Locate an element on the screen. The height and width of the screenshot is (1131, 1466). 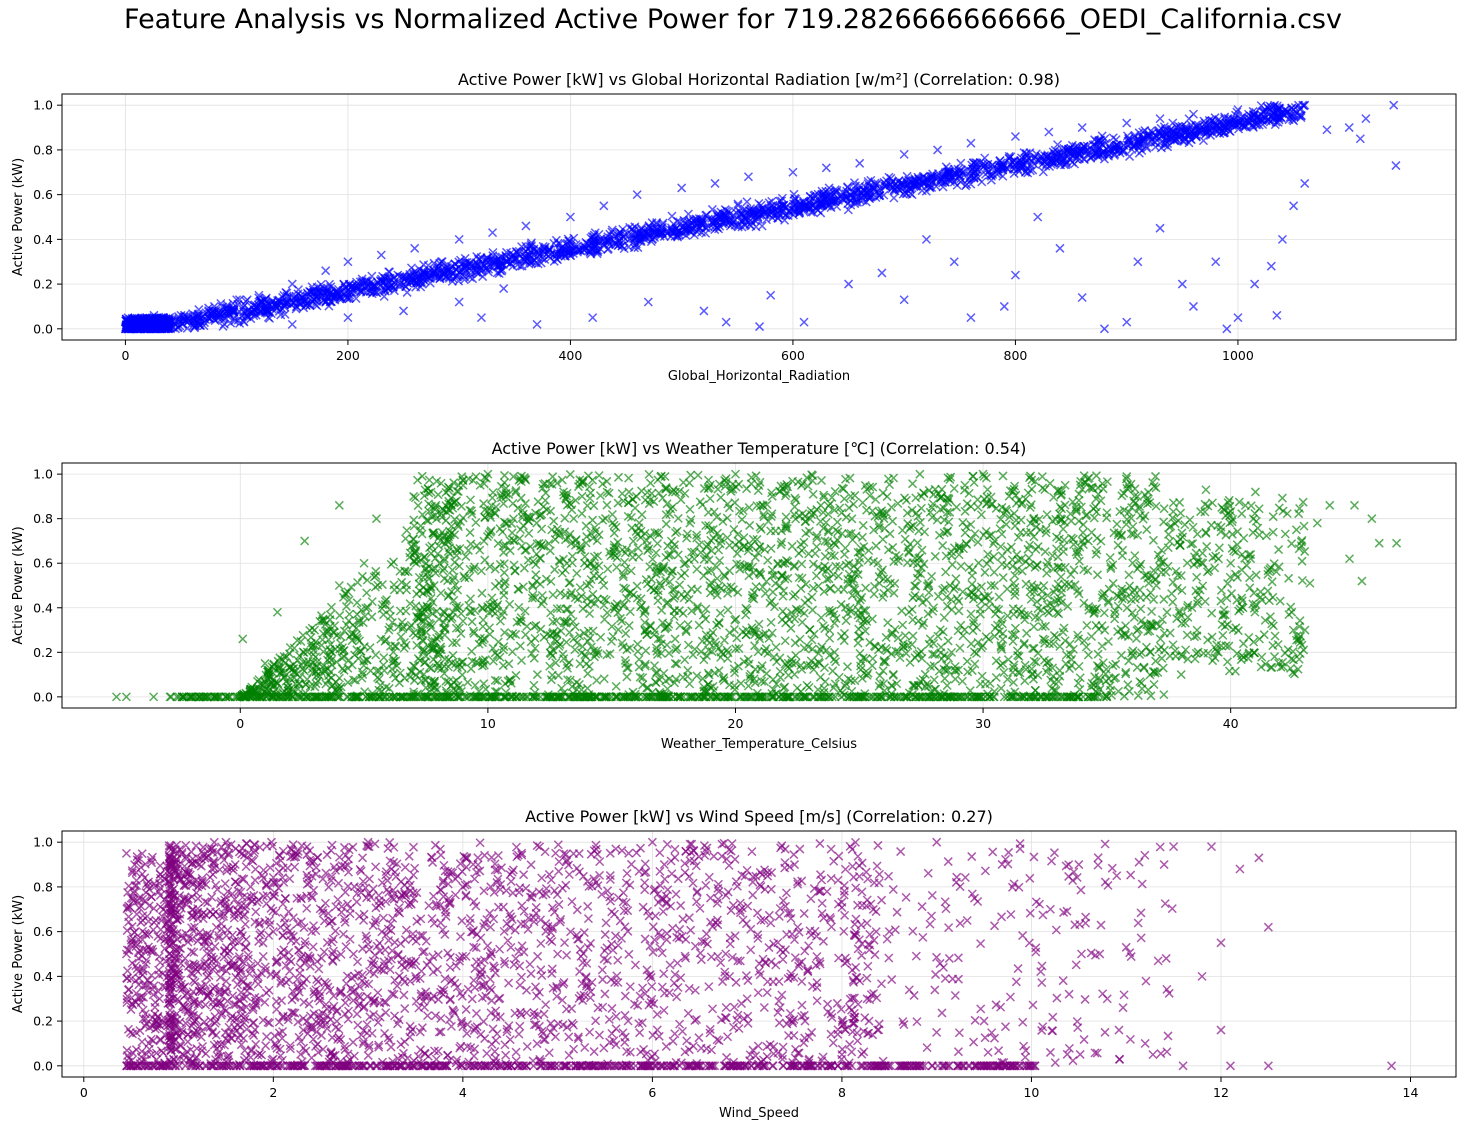
y-tick-label: 0.4 is located at coordinates (43, 239).